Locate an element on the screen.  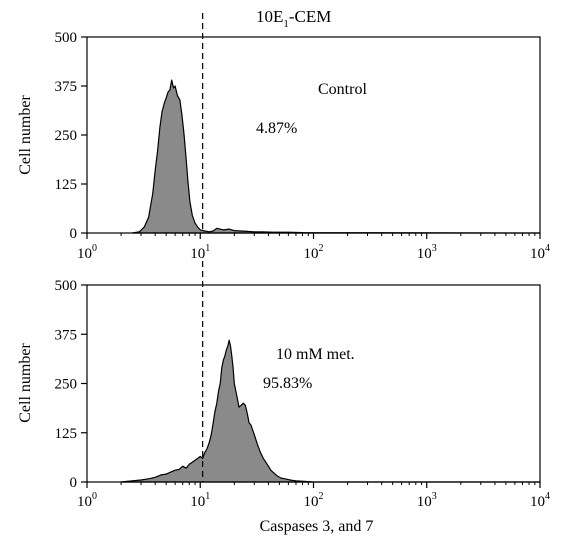
figure-title-main: 10E is located at coordinates (269, 16).